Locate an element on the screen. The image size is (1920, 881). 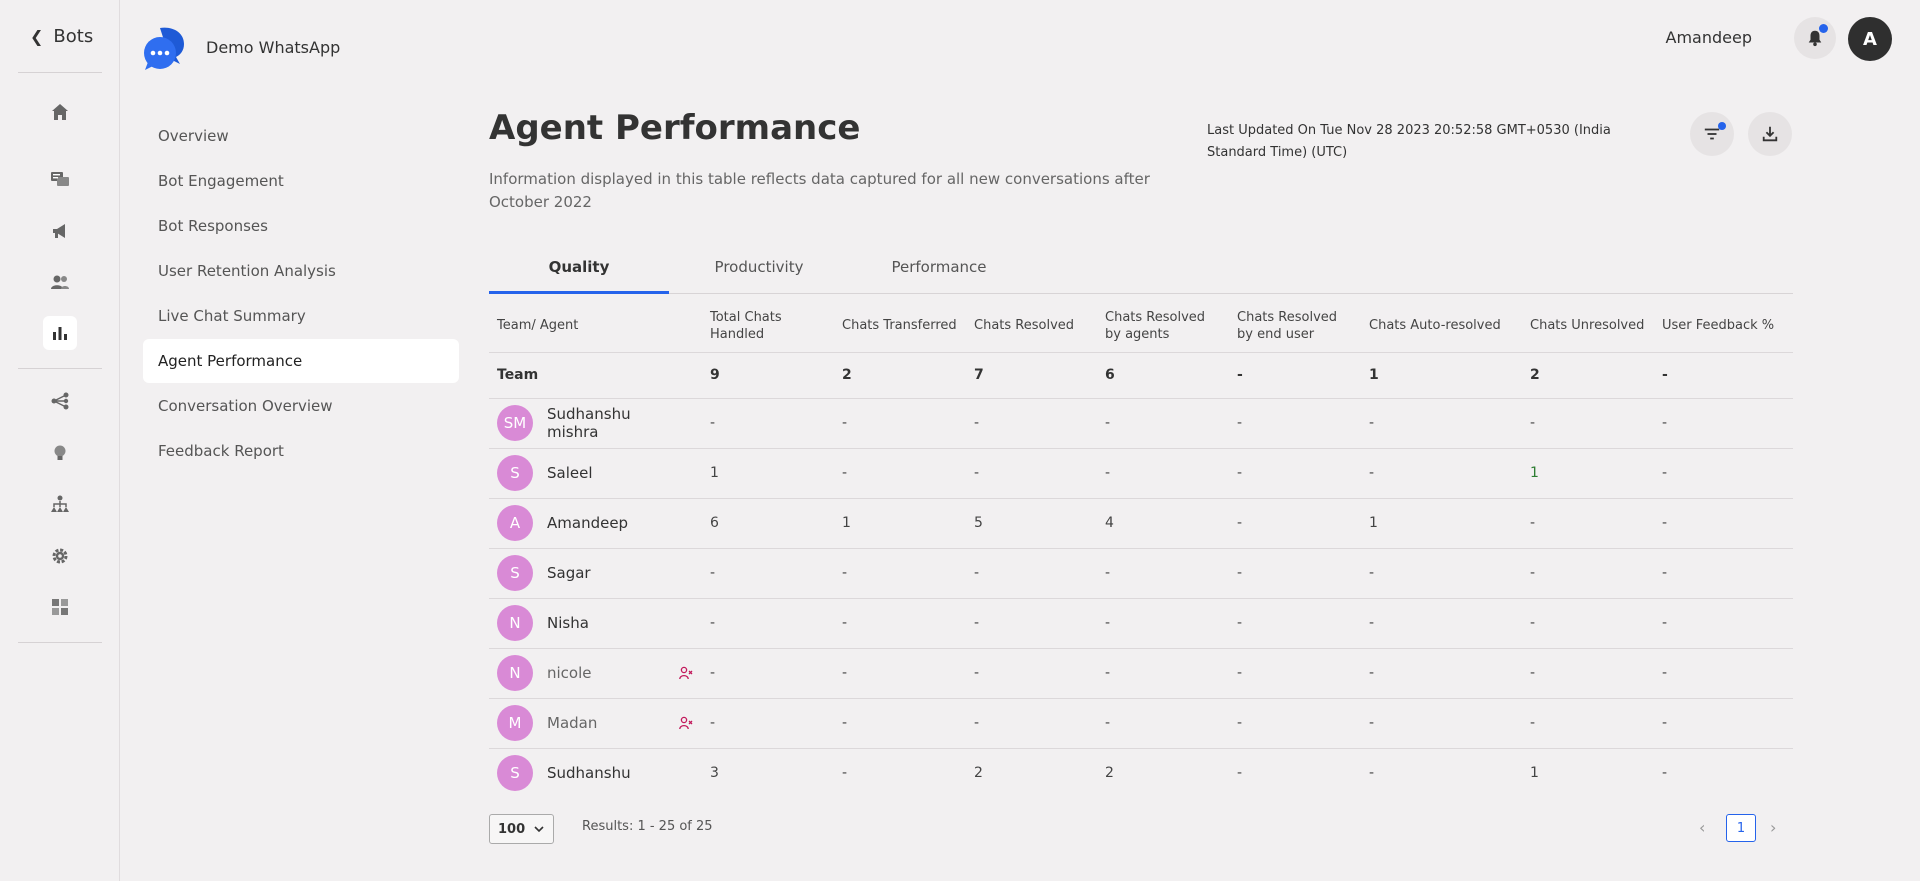
icon-rail: ❮ Bots is located at coordinates (60, 440).